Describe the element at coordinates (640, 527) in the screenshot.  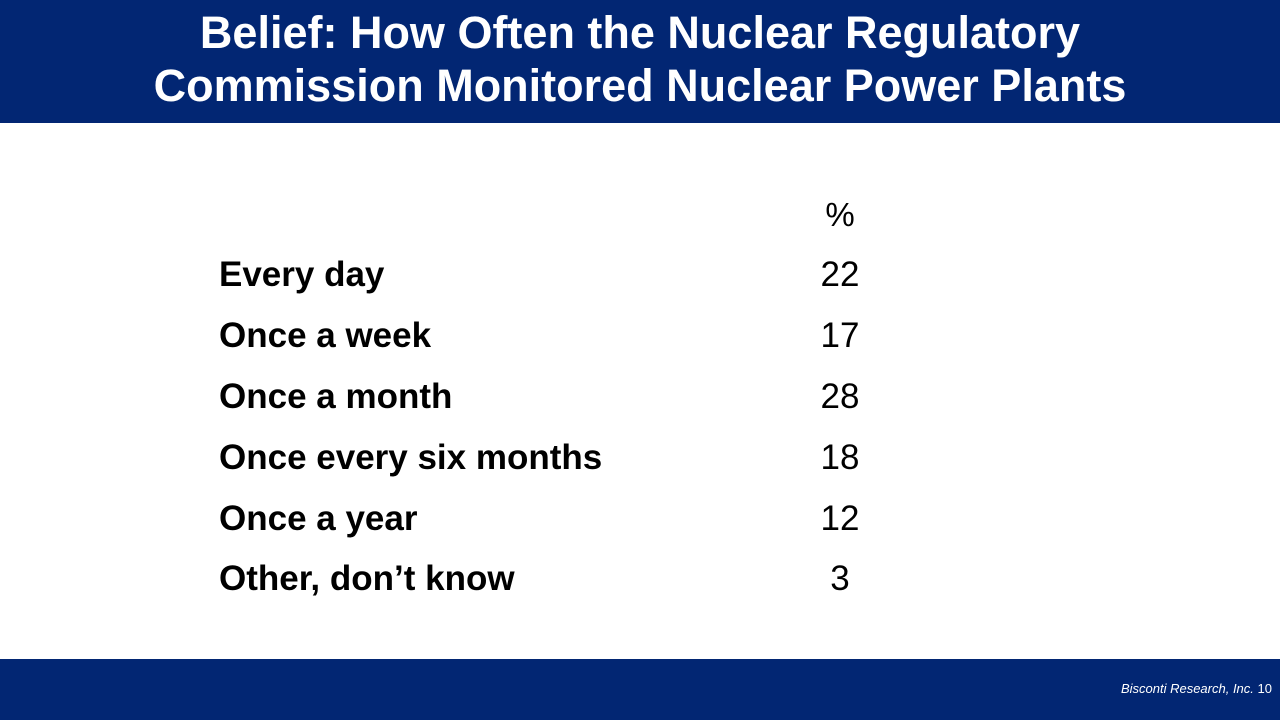
I see `table-row: Once a year 12` at that location.